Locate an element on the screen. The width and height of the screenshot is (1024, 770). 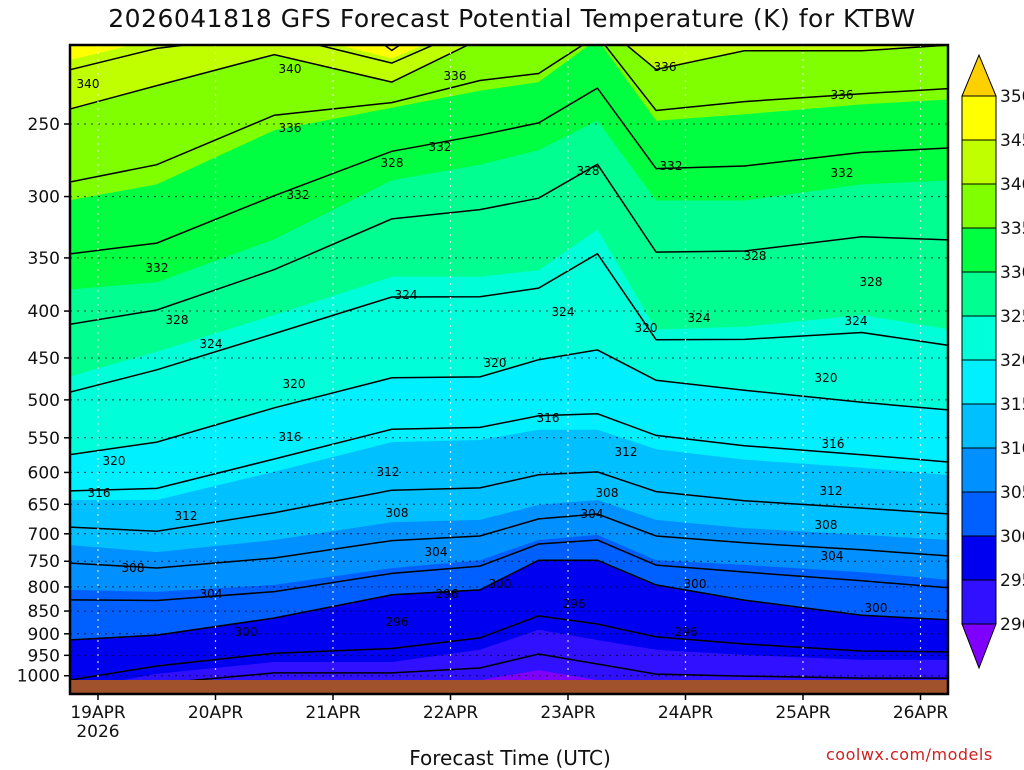
x-tick-label: 24APR is located at coordinates (686, 713).